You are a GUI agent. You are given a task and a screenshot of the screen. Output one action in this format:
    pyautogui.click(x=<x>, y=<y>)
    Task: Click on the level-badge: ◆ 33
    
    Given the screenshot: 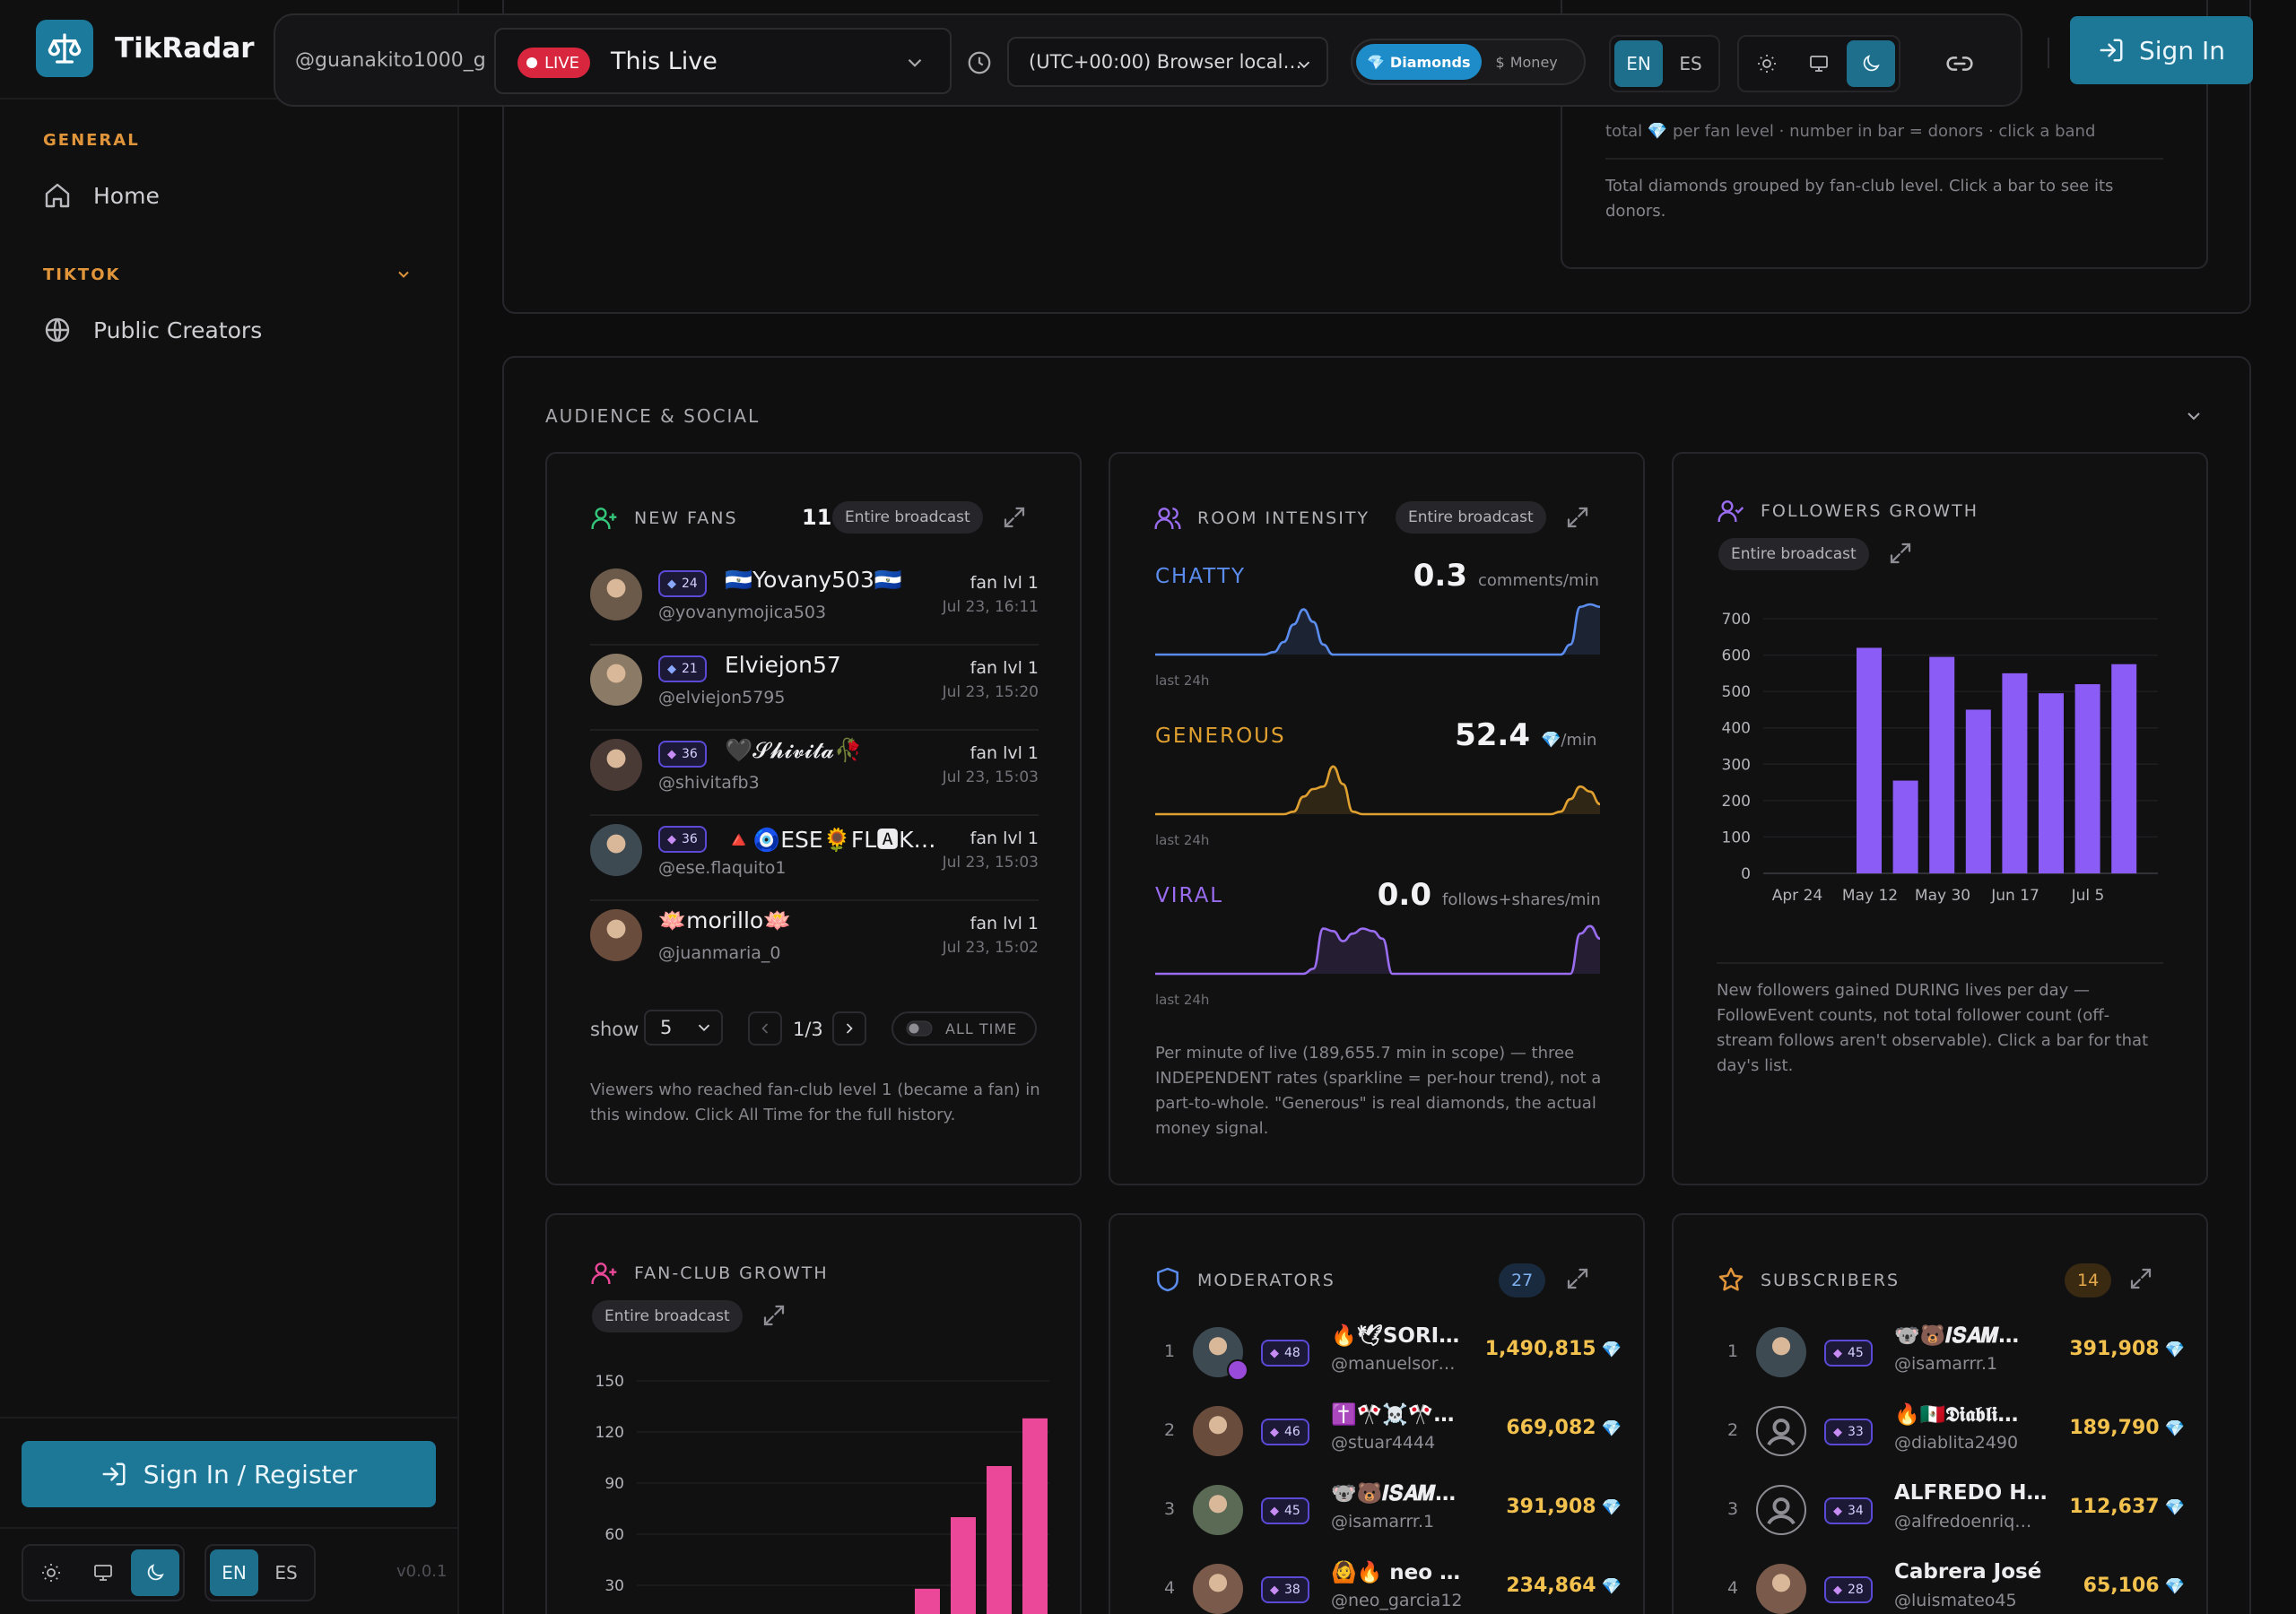 What is the action you would take?
    pyautogui.click(x=1848, y=1432)
    